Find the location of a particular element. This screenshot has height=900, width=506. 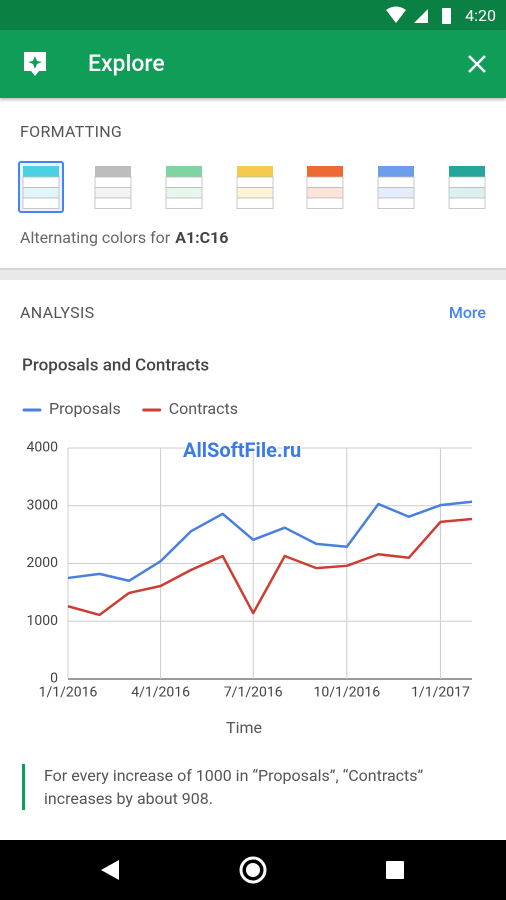

caption: Alternating colors for A1:C16 is located at coordinates (124, 237).